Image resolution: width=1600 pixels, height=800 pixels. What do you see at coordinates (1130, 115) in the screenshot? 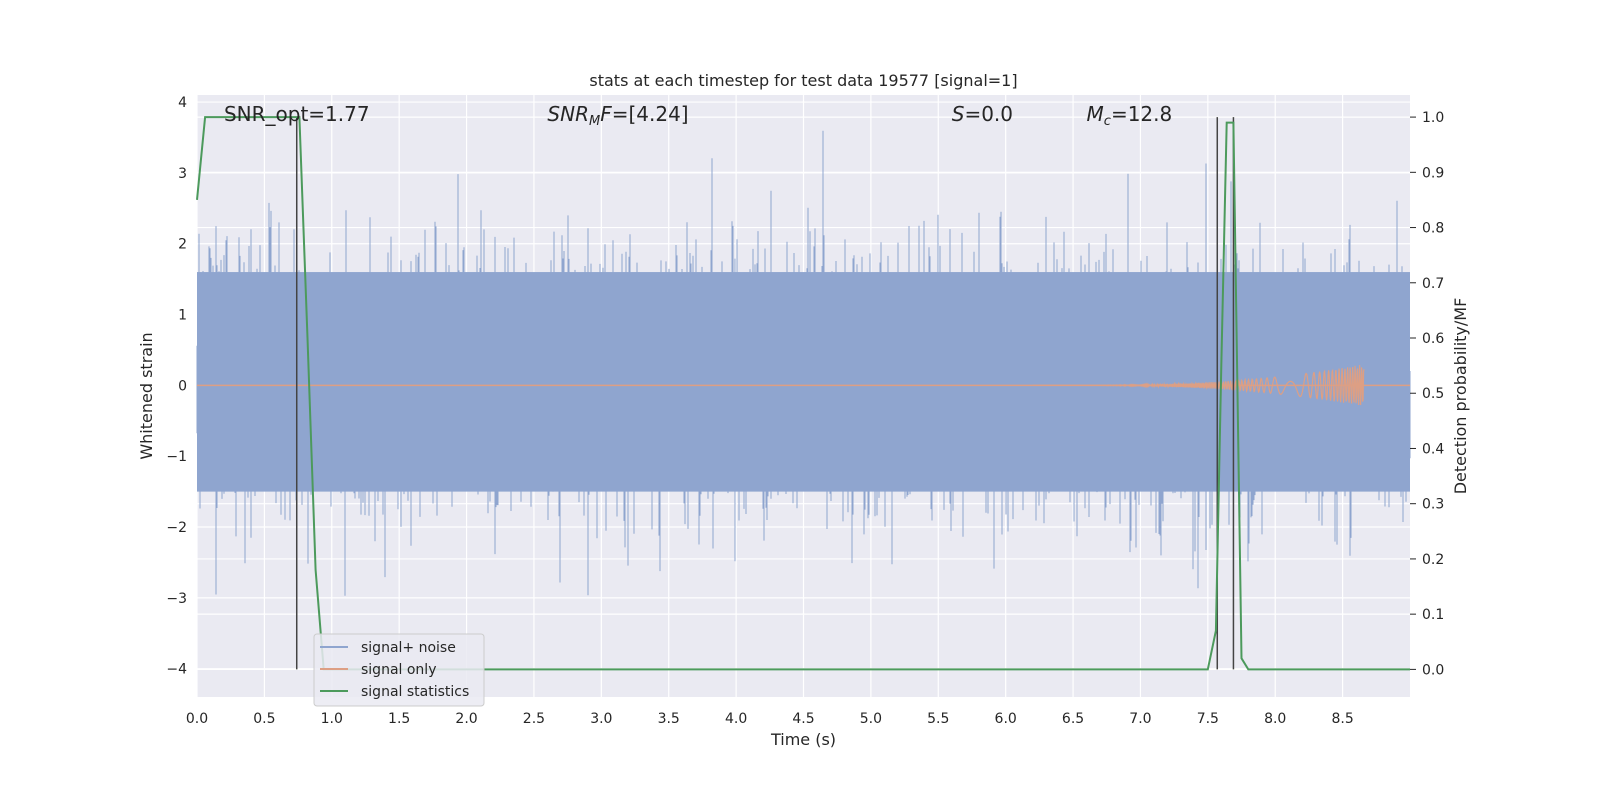
I see `annotation-text: Mc=12.8` at bounding box center [1130, 115].